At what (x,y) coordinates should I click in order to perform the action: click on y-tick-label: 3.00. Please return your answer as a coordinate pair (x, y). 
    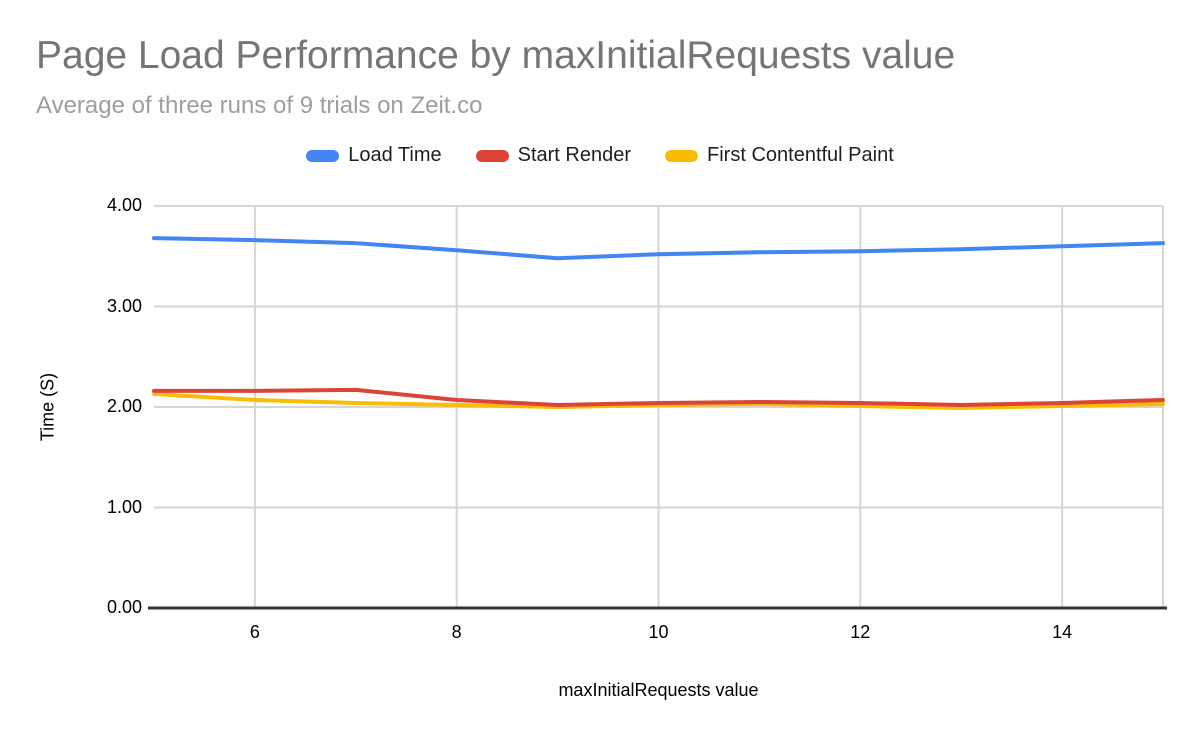
    Looking at the image, I should click on (124, 305).